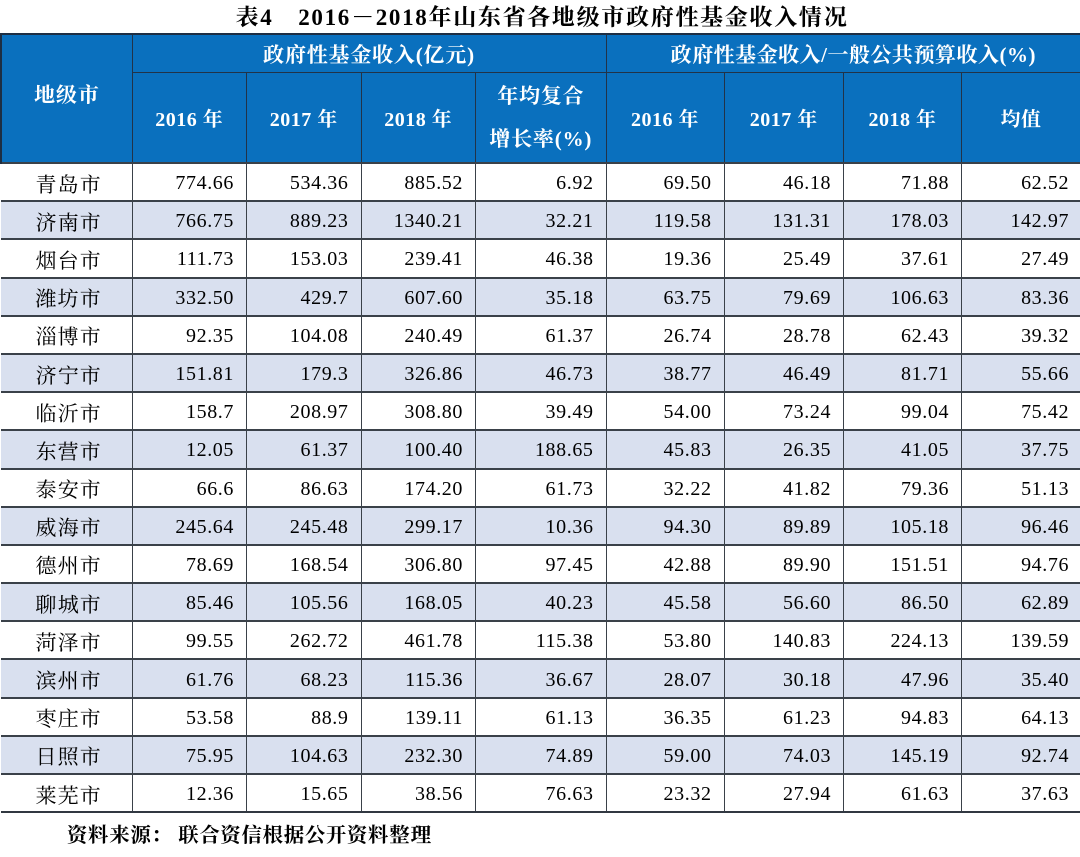 The image size is (1080, 857). What do you see at coordinates (784, 449) in the screenshot?
I see `value-cell: 26.35` at bounding box center [784, 449].